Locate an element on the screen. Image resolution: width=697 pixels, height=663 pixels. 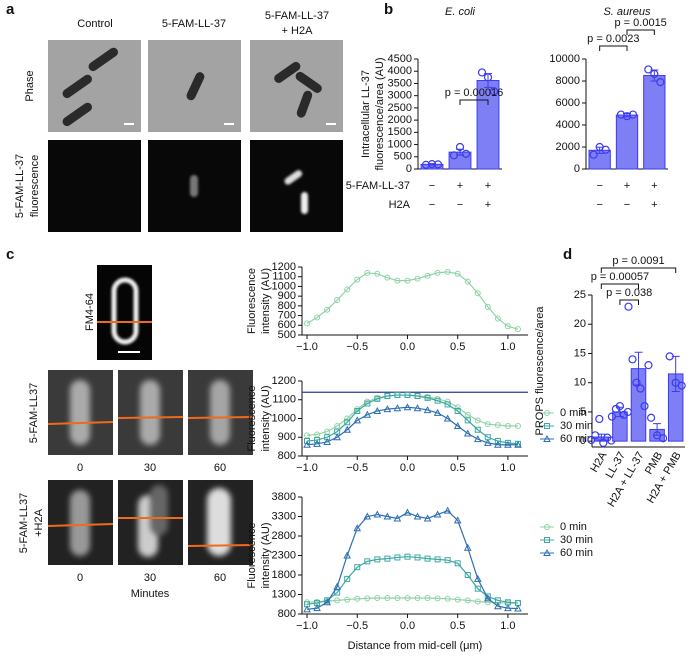
y-tick-label: 1000 is located at coordinates (284, 418).